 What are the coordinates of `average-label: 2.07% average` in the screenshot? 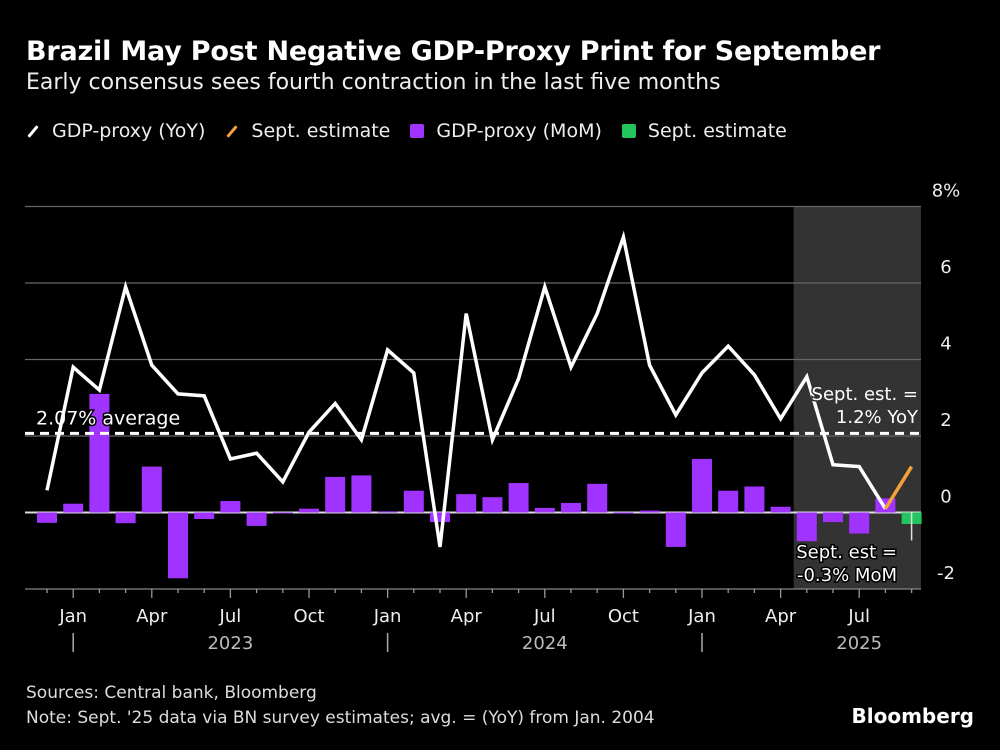 It's located at (108, 418).